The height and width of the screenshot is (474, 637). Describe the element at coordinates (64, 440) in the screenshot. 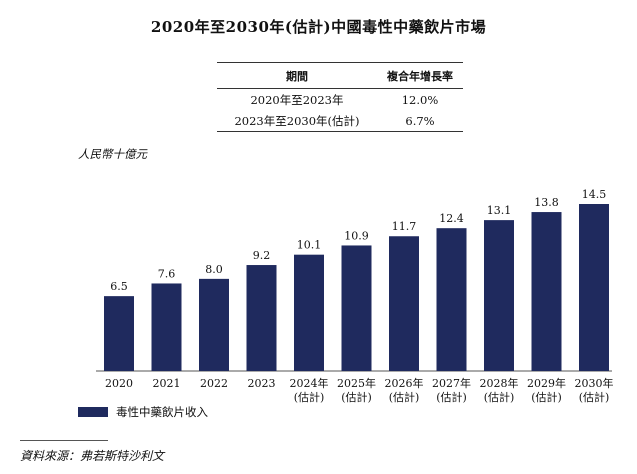

I see `source-divider` at that location.